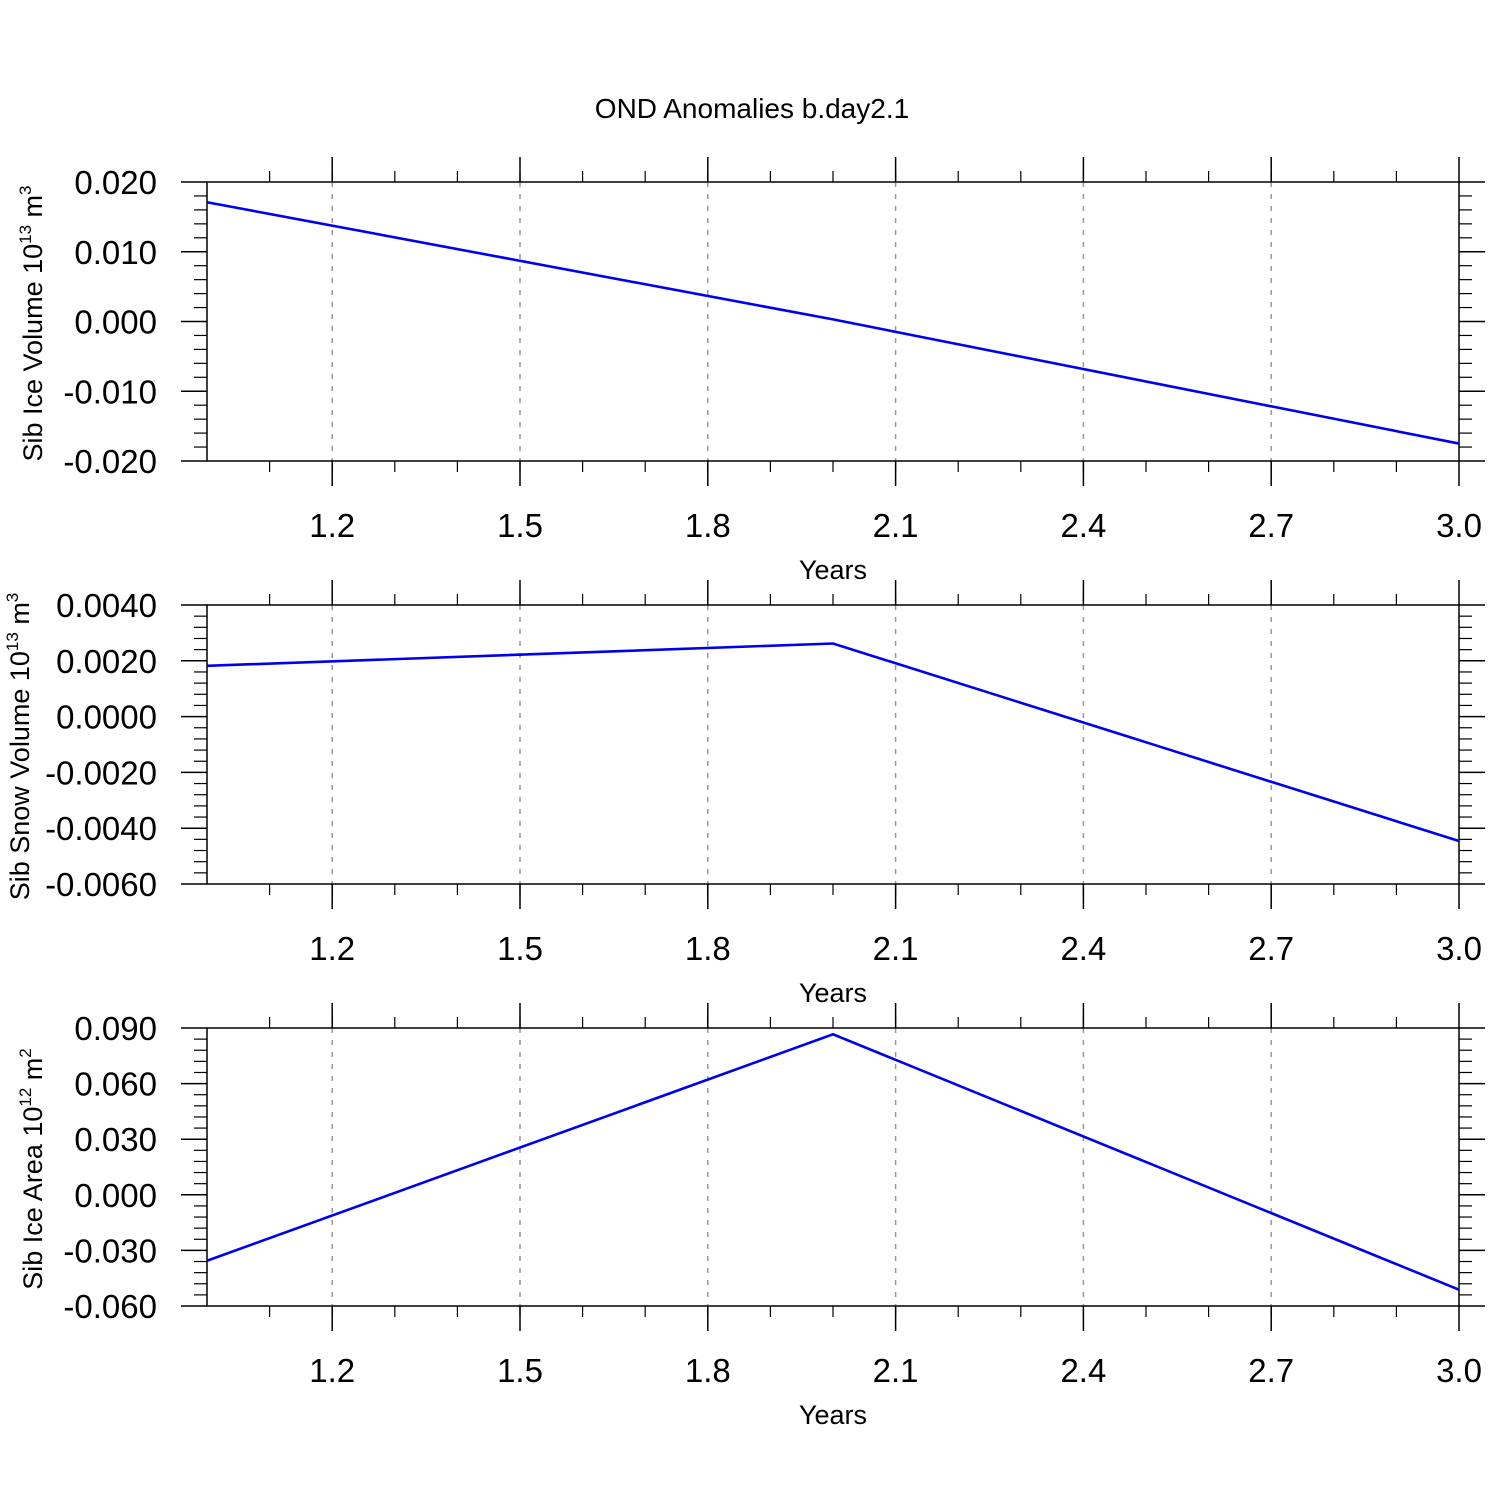 This screenshot has width=1500, height=1500. What do you see at coordinates (25, 1097) in the screenshot?
I see `y-axis-title-superscript: 12` at bounding box center [25, 1097].